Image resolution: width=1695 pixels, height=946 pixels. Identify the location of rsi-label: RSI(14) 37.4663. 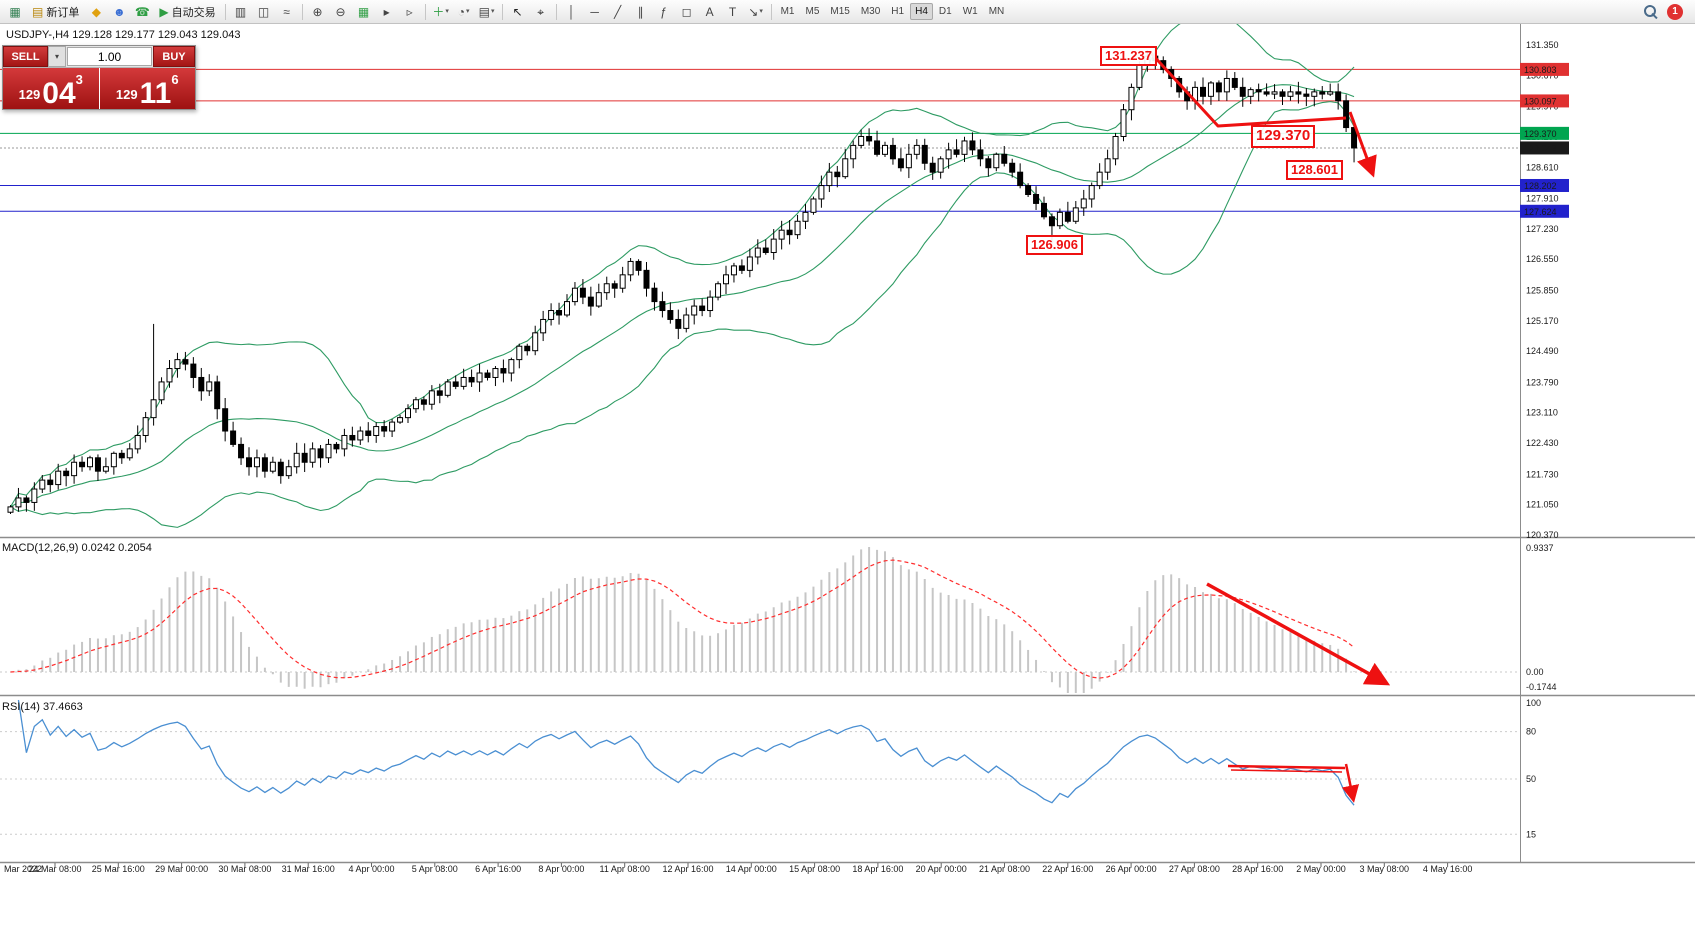
(42, 707).